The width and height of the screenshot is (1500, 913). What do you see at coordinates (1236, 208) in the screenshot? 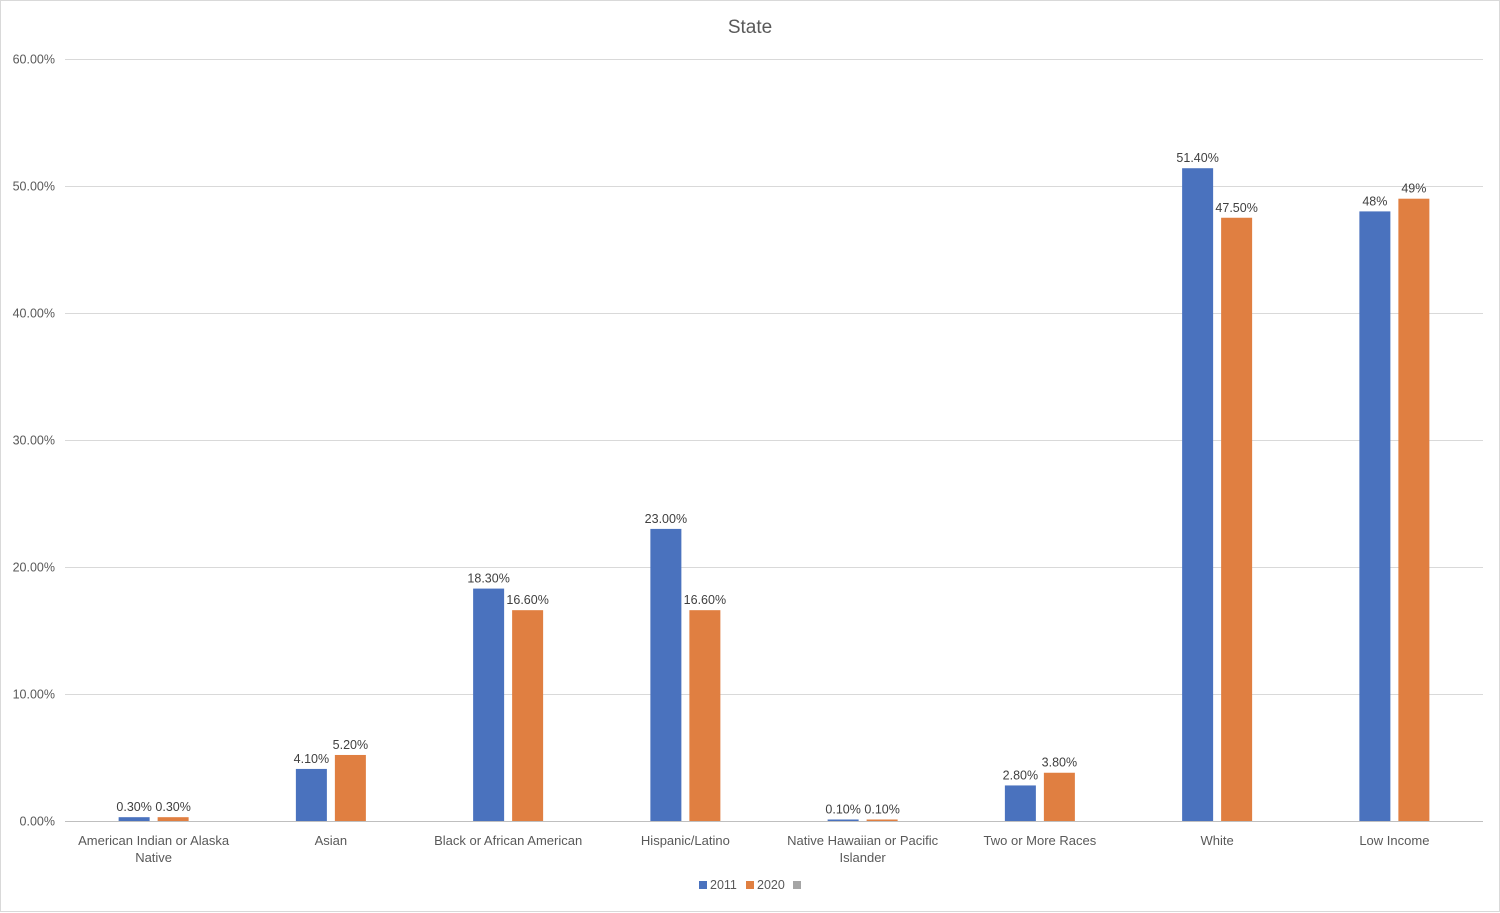
I see `data-label: 47.50%` at bounding box center [1236, 208].